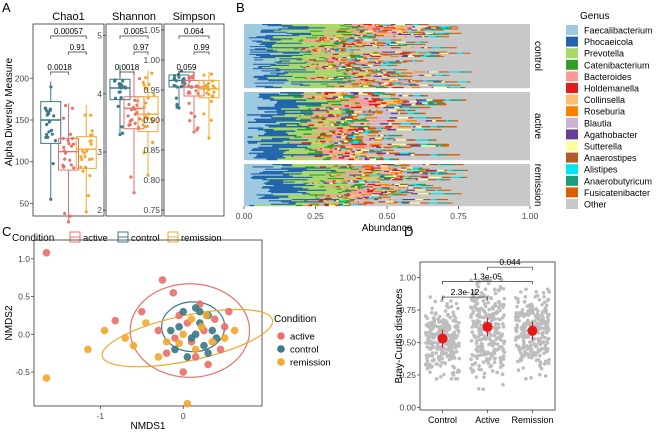  What do you see at coordinates (592, 169) in the screenshot?
I see `legend-item-alistipes: Alistipes` at bounding box center [592, 169].